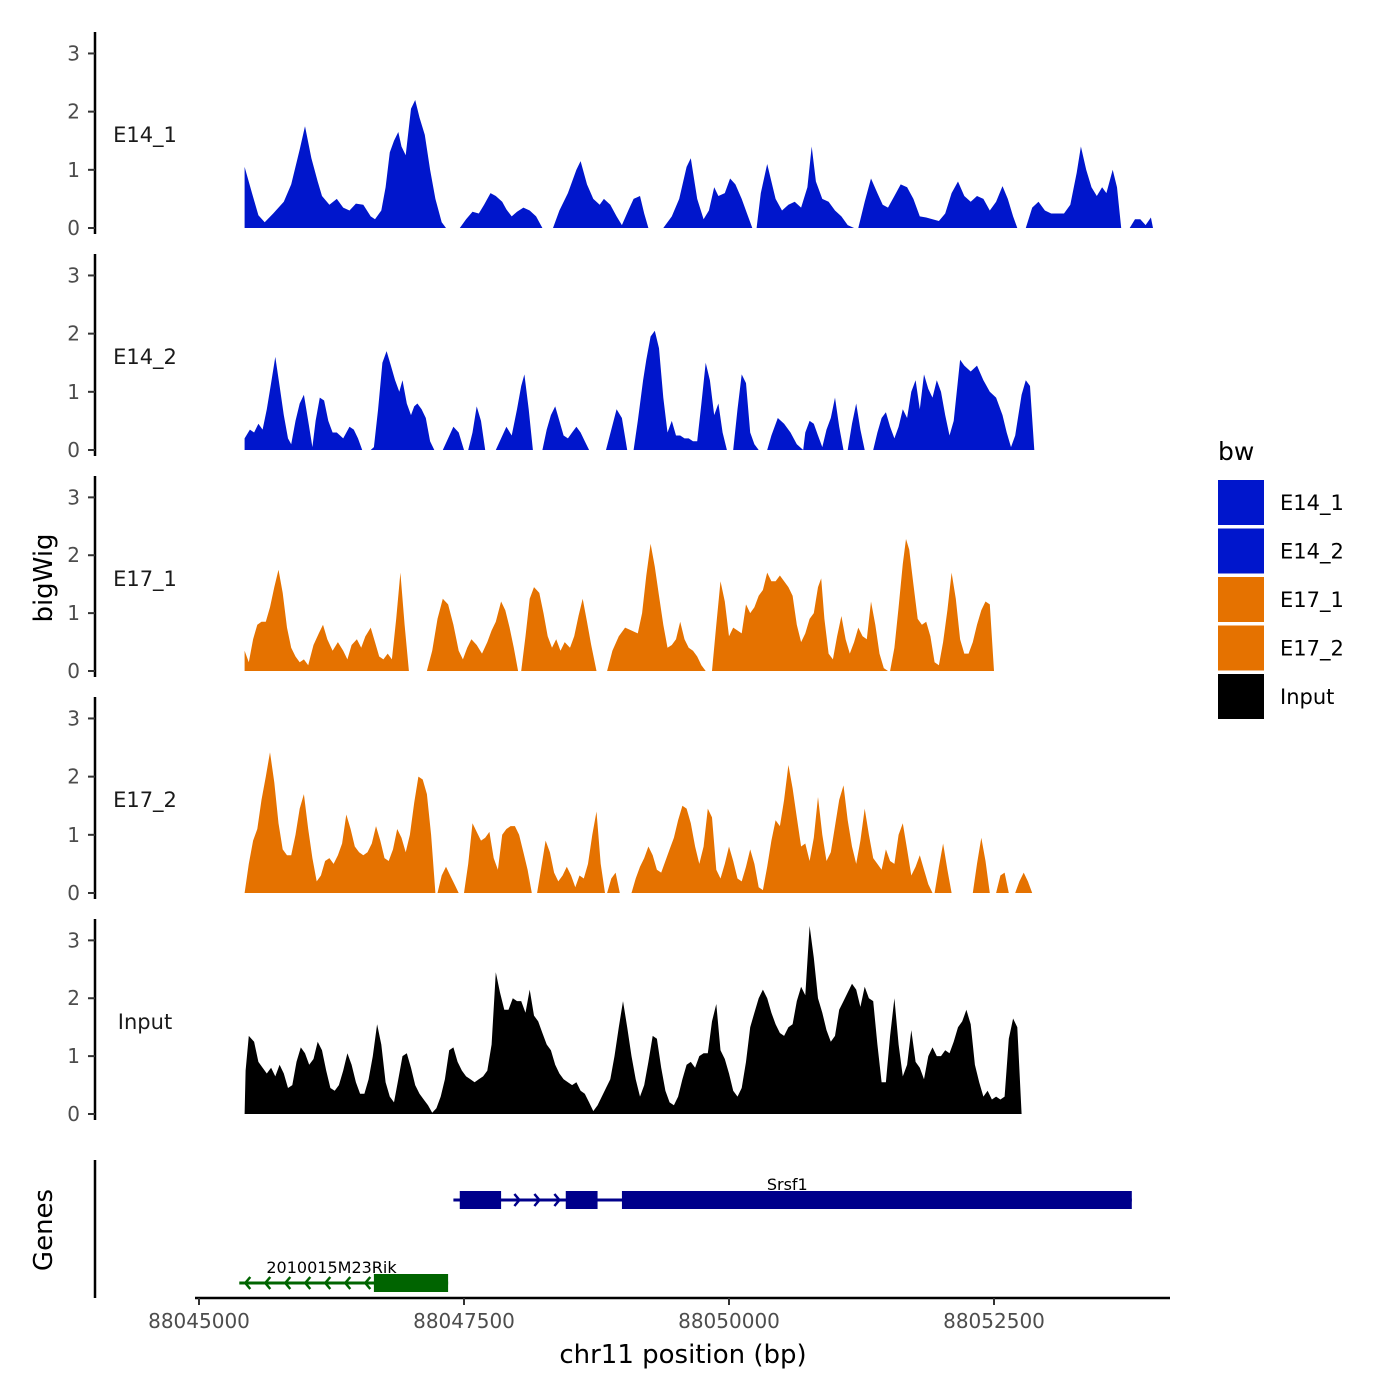 This screenshot has height=1400, width=1400. Describe the element at coordinates (464, 1321) in the screenshot. I see `x-tick-label: 88047500` at that location.